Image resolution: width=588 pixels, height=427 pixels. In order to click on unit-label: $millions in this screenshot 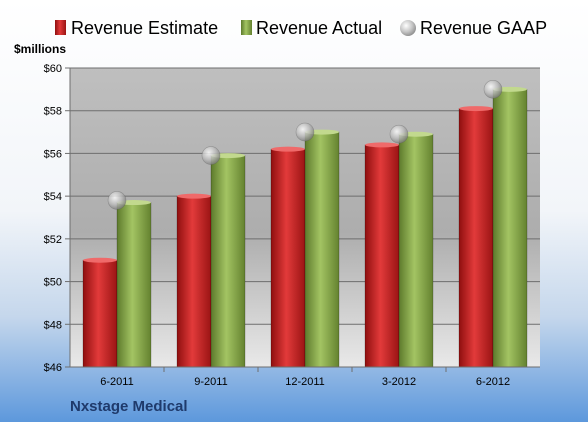, I will do `click(40, 49)`.